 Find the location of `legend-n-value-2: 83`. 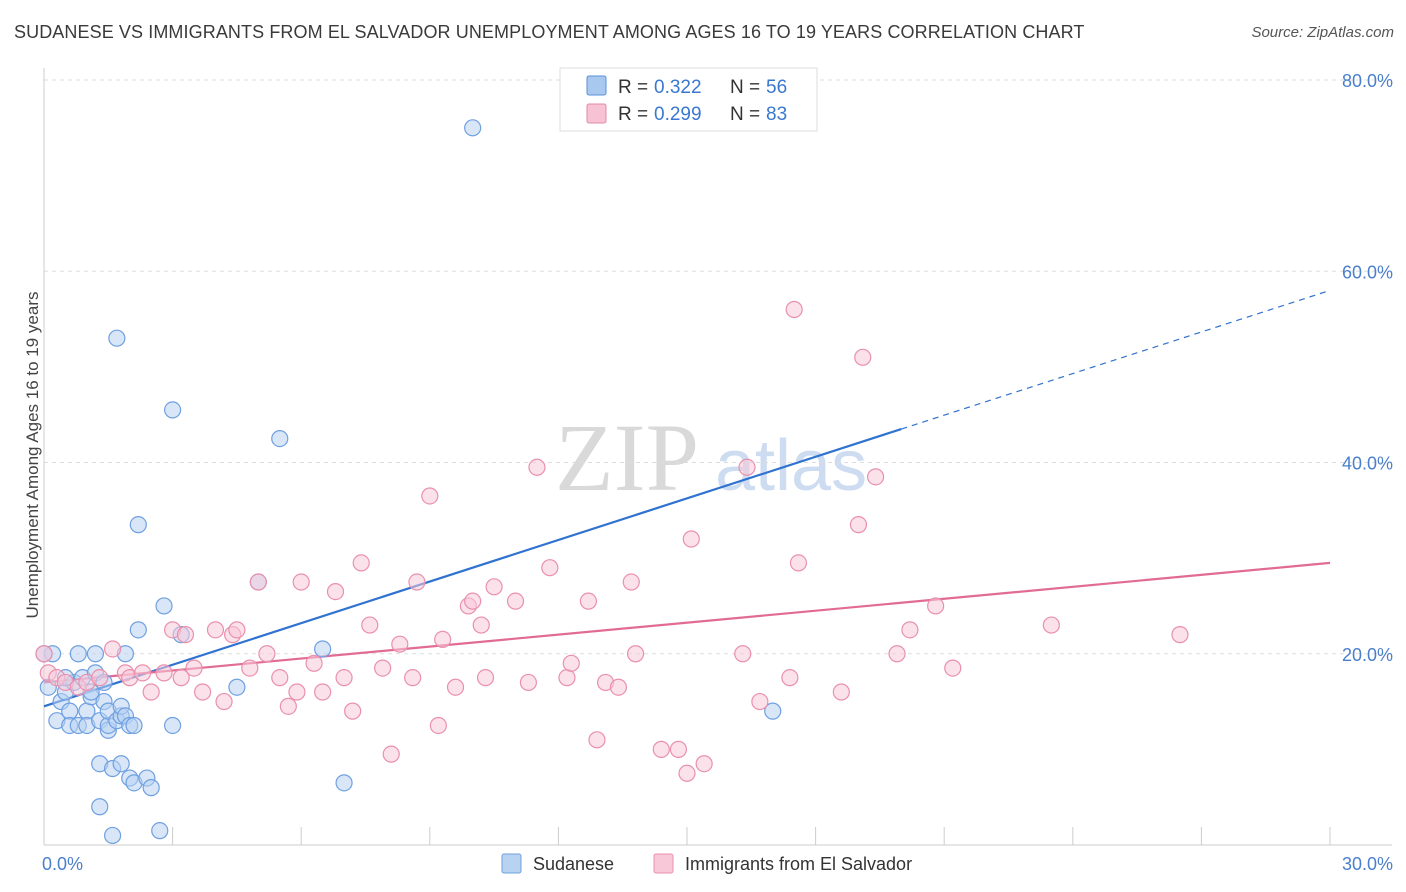

legend-n-value-2: 83 is located at coordinates (776, 114).